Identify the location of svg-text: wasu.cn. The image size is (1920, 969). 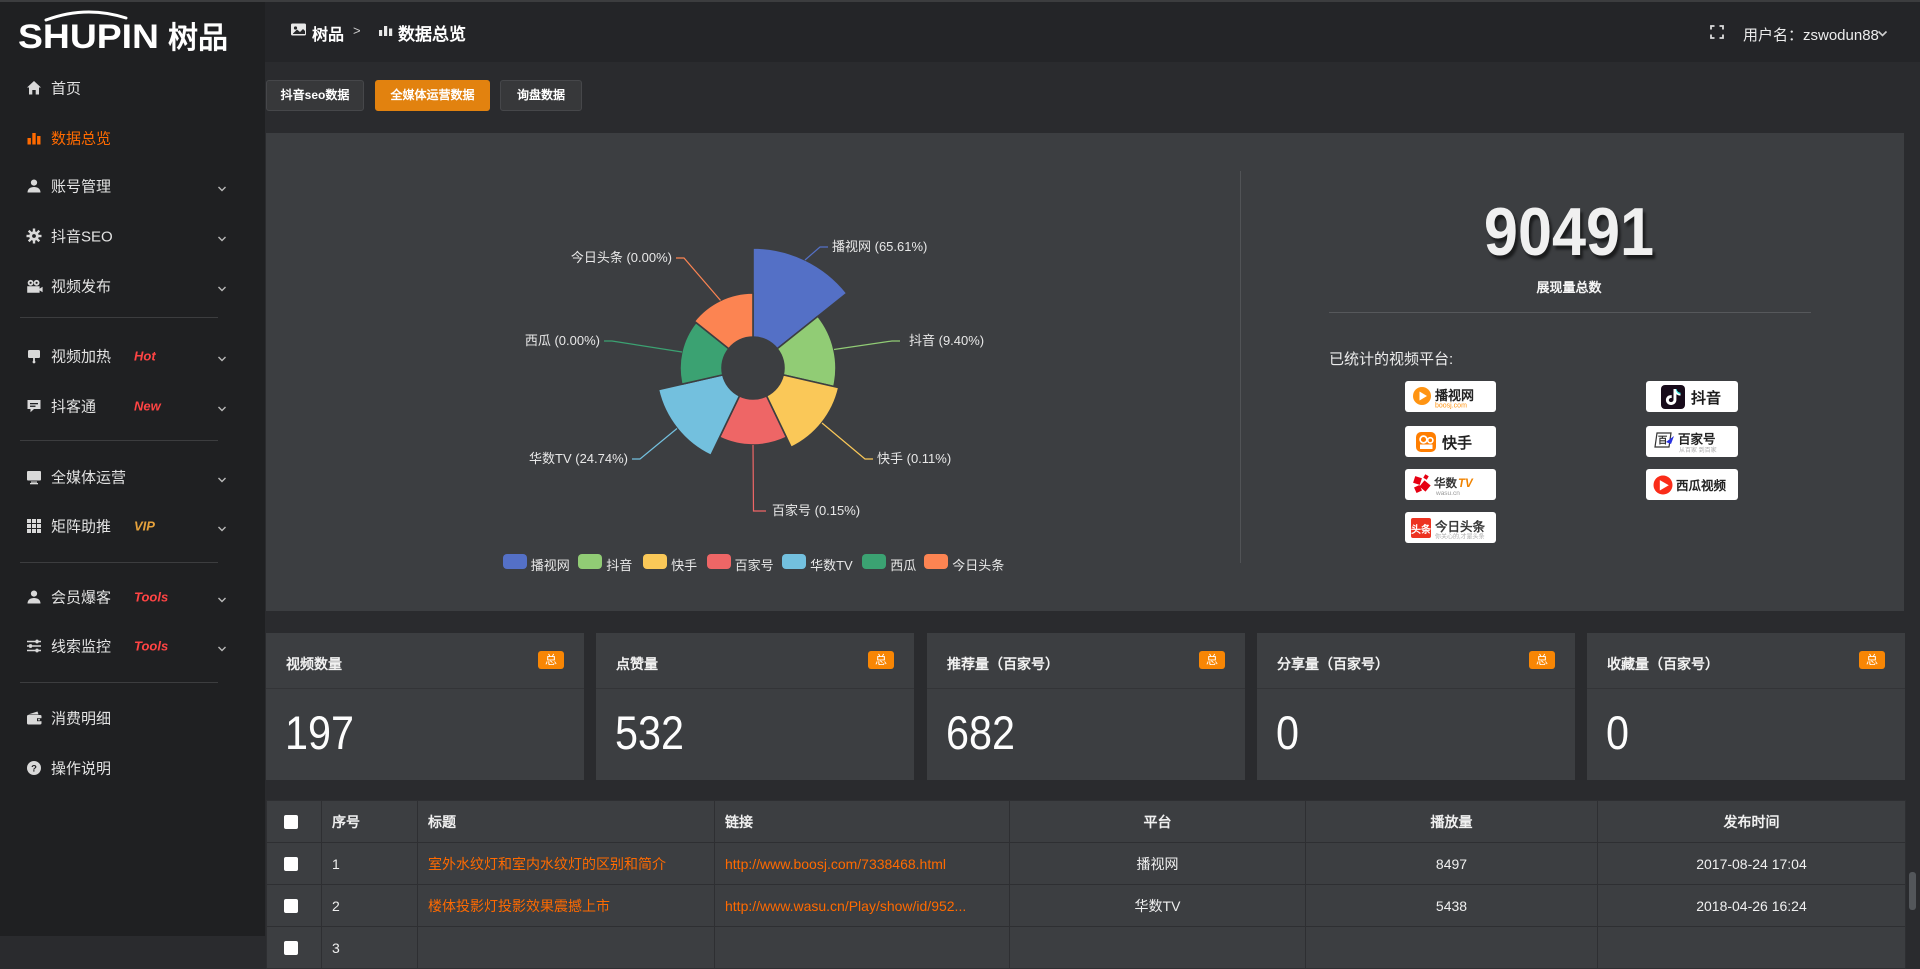
(1447, 493).